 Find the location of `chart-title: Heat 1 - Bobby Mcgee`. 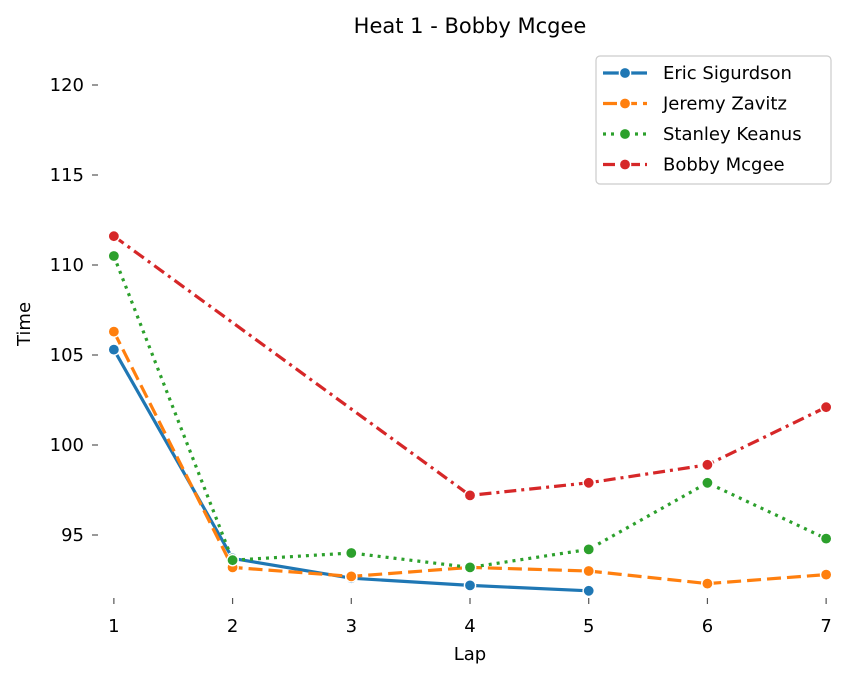

chart-title: Heat 1 - Bobby Mcgee is located at coordinates (470, 26).